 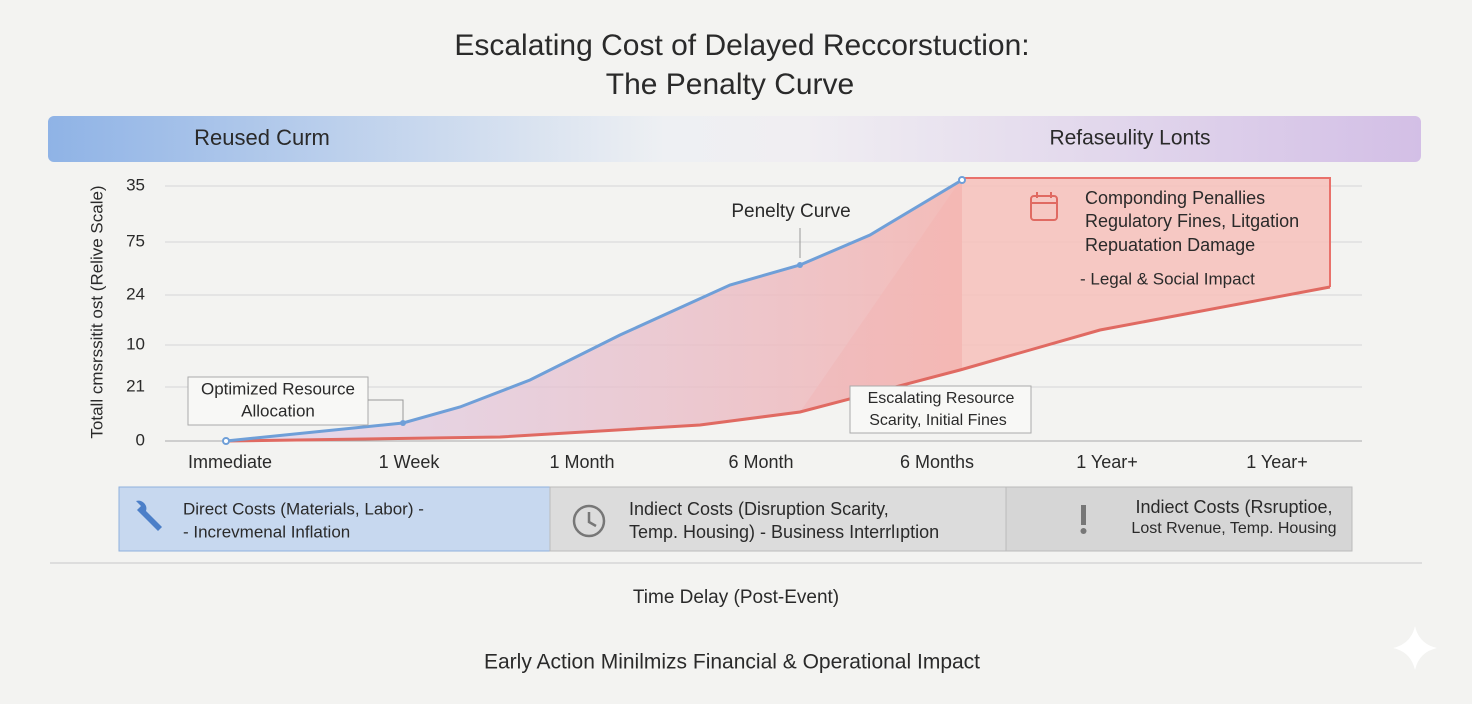 What do you see at coordinates (140, 439) in the screenshot?
I see `y-tick-label: 0` at bounding box center [140, 439].